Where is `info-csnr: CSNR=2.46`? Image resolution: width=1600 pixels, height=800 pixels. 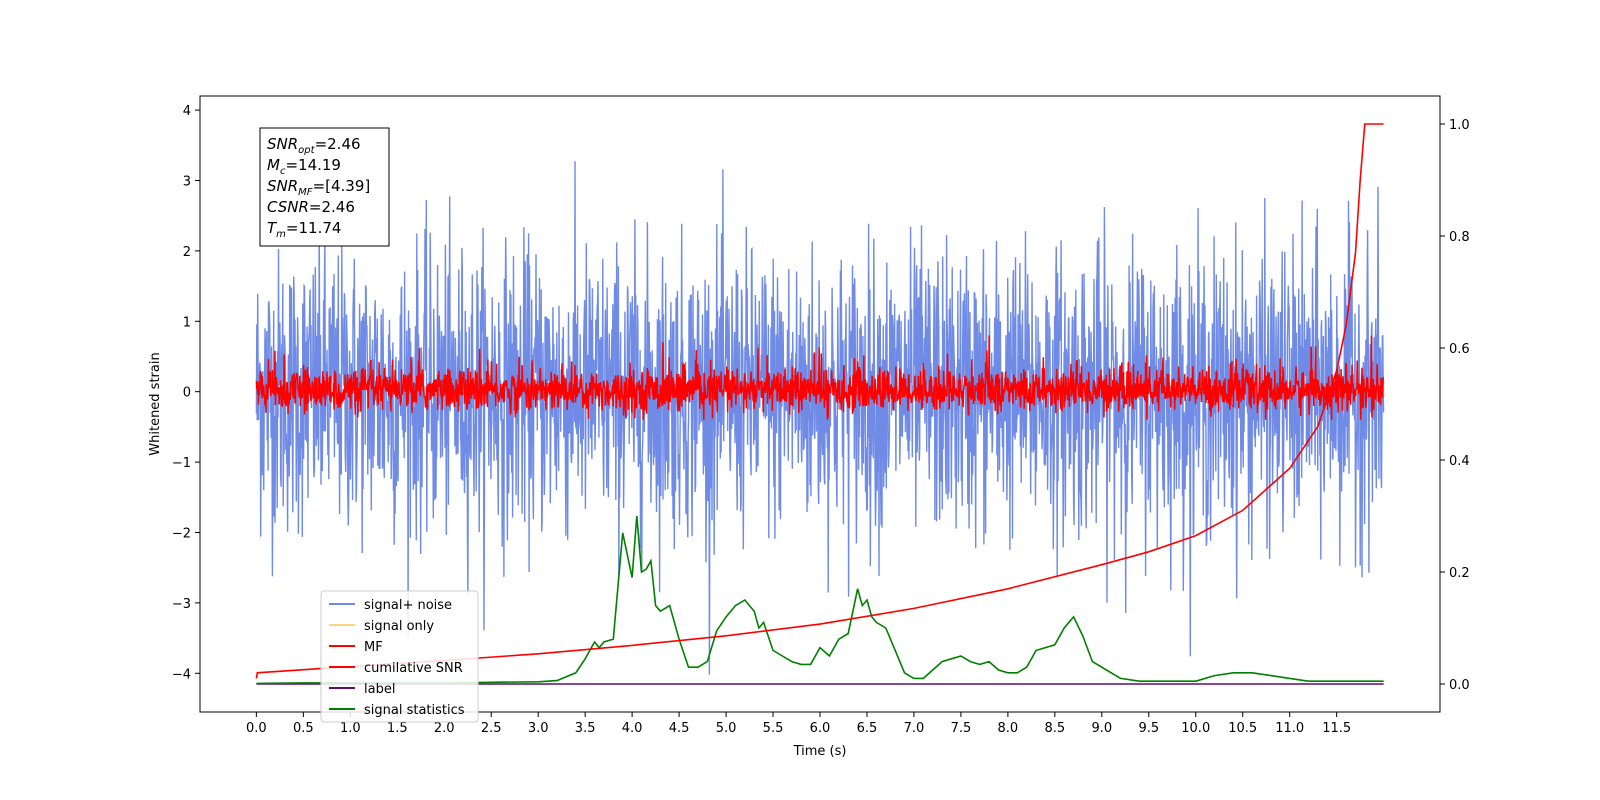 info-csnr: CSNR=2.46 is located at coordinates (311, 207).